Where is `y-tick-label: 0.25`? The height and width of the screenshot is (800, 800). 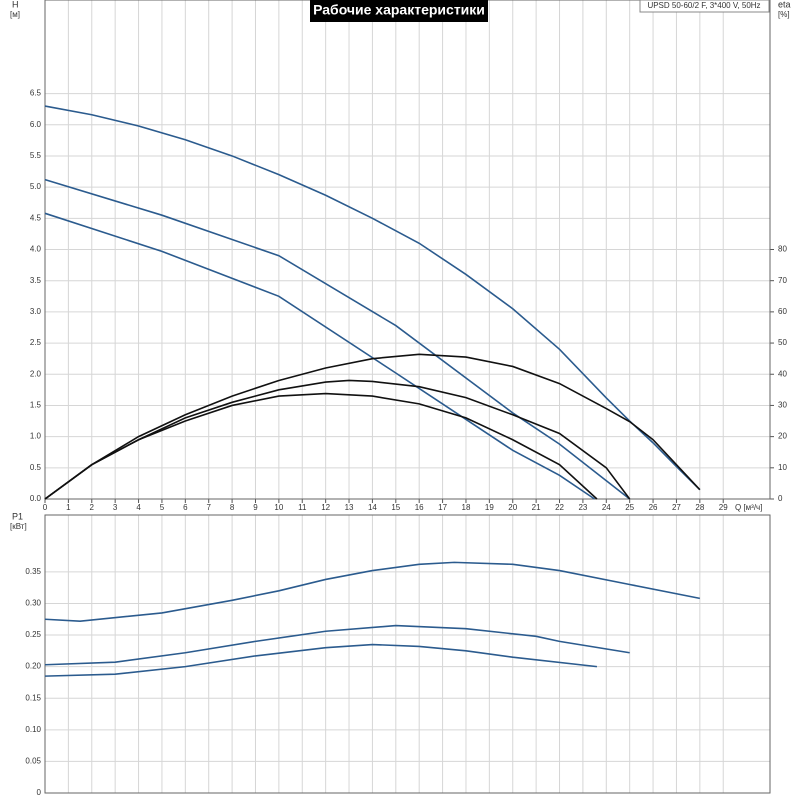 y-tick-label: 0.25 is located at coordinates (33, 634).